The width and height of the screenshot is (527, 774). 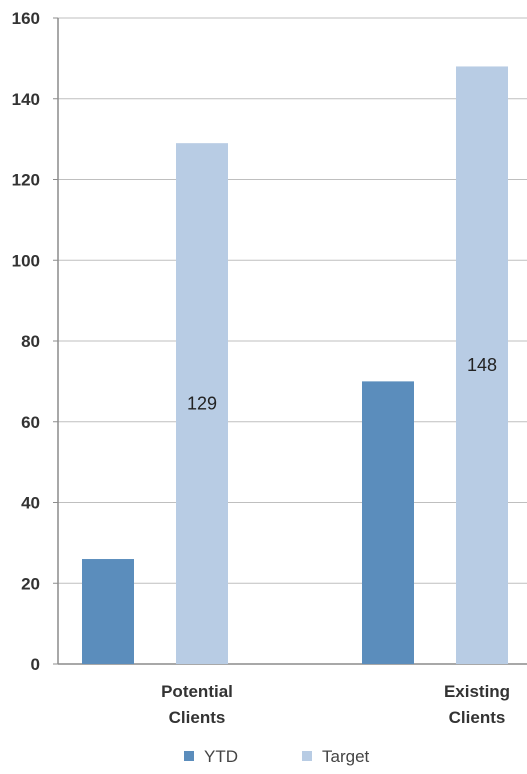 What do you see at coordinates (221, 756) in the screenshot?
I see `legend-label: YTD` at bounding box center [221, 756].